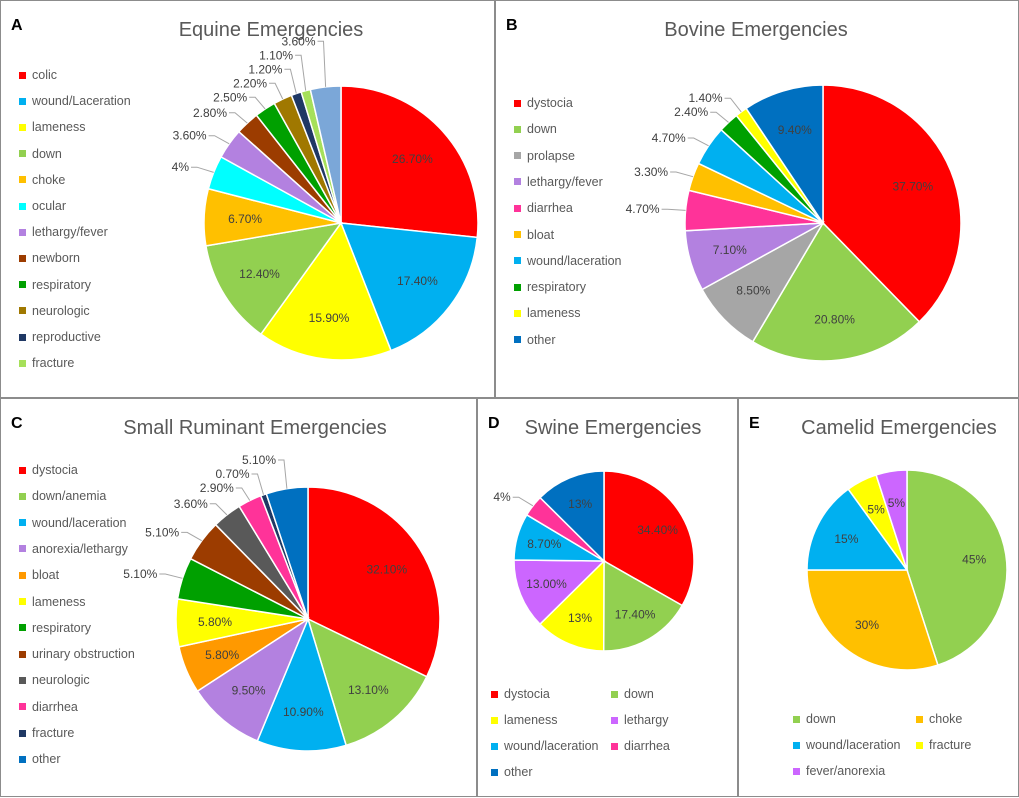 The height and width of the screenshot is (798, 1019). Describe the element at coordinates (329, 318) in the screenshot. I see `data-label: 15.90%` at that location.